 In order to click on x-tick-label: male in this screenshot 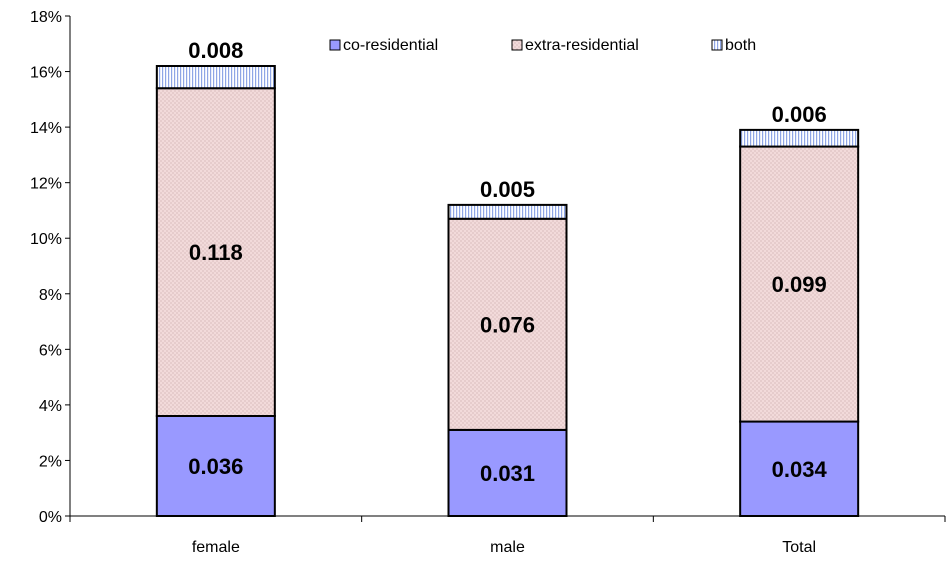, I will do `click(507, 547)`.